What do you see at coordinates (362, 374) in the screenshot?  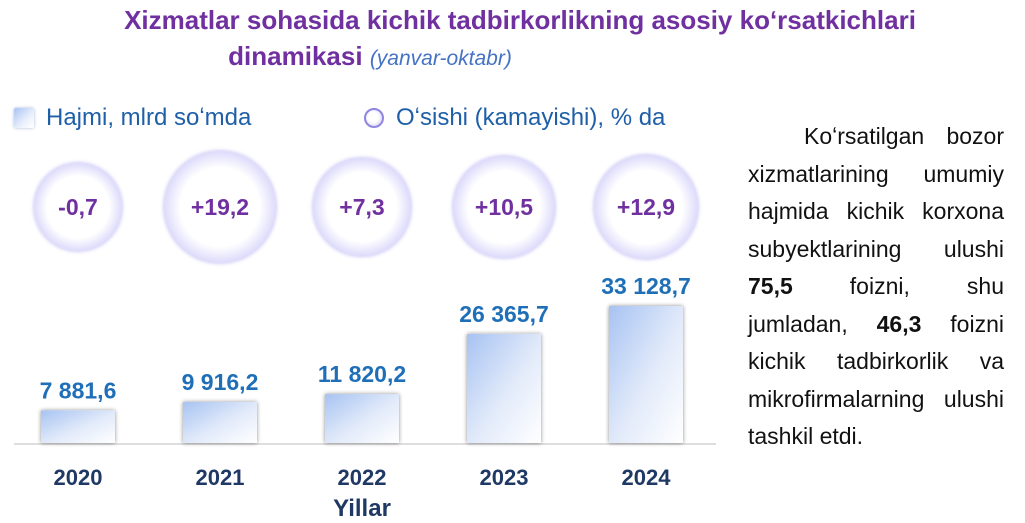 I see `bar-value-label-2022: 11 820,2` at bounding box center [362, 374].